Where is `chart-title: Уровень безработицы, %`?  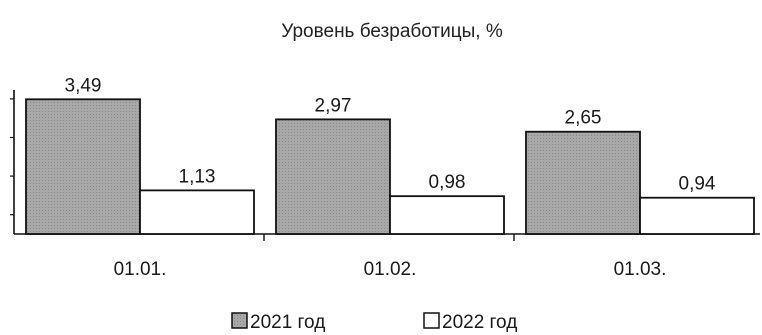
chart-title: Уровень безработицы, % is located at coordinates (392, 31).